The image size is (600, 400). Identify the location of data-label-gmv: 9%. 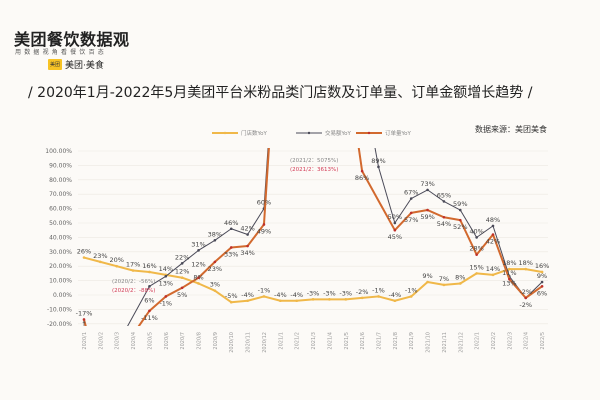
(542, 276).